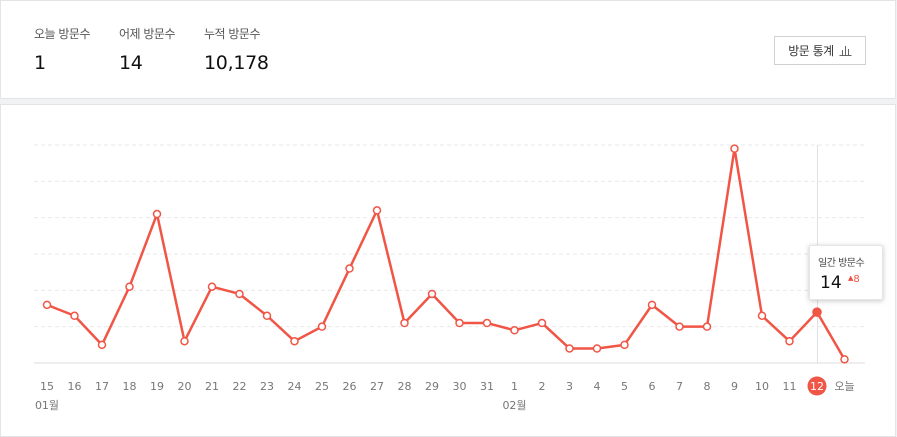  Describe the element at coordinates (147, 34) in the screenshot. I see `yesterday-visits-label: 어제 방문수` at that location.